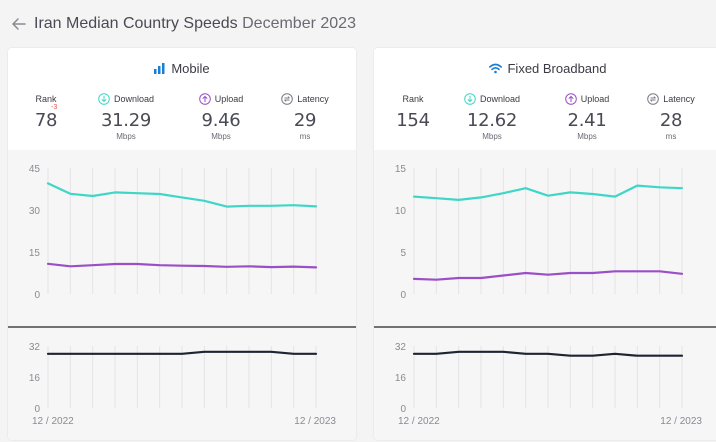 This screenshot has width=716, height=442. Describe the element at coordinates (182, 195) in the screenshot. I see `mobile-speed-download-line` at that location.